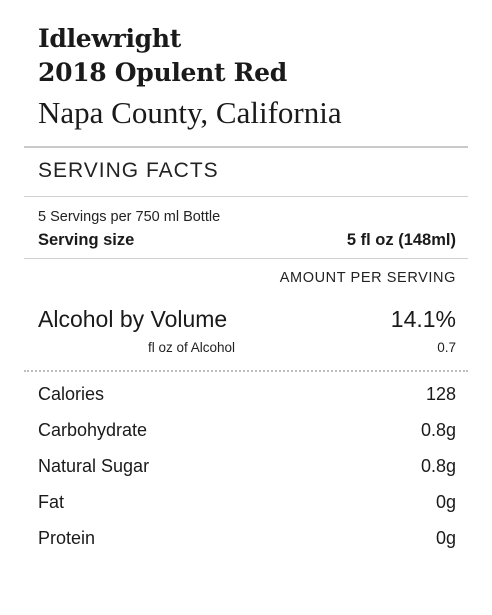  I want to click on nutrient-name: Calories, so click(71, 394).